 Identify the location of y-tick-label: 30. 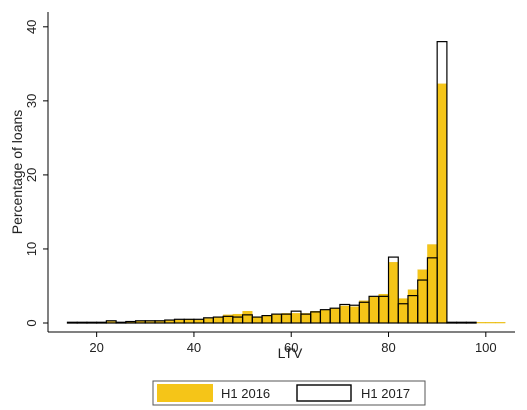
(31, 101).